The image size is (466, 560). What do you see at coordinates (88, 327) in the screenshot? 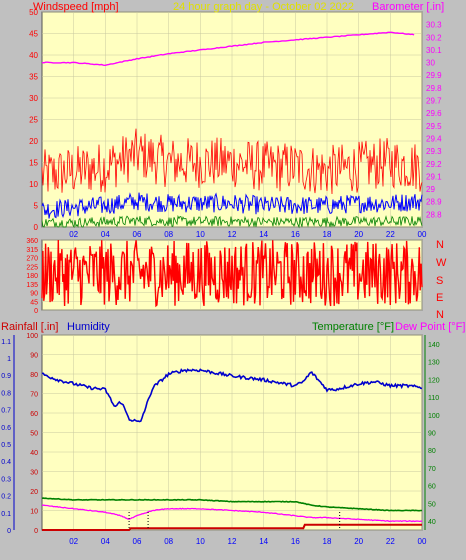
I see `humidity-label: Humidity` at bounding box center [88, 327].